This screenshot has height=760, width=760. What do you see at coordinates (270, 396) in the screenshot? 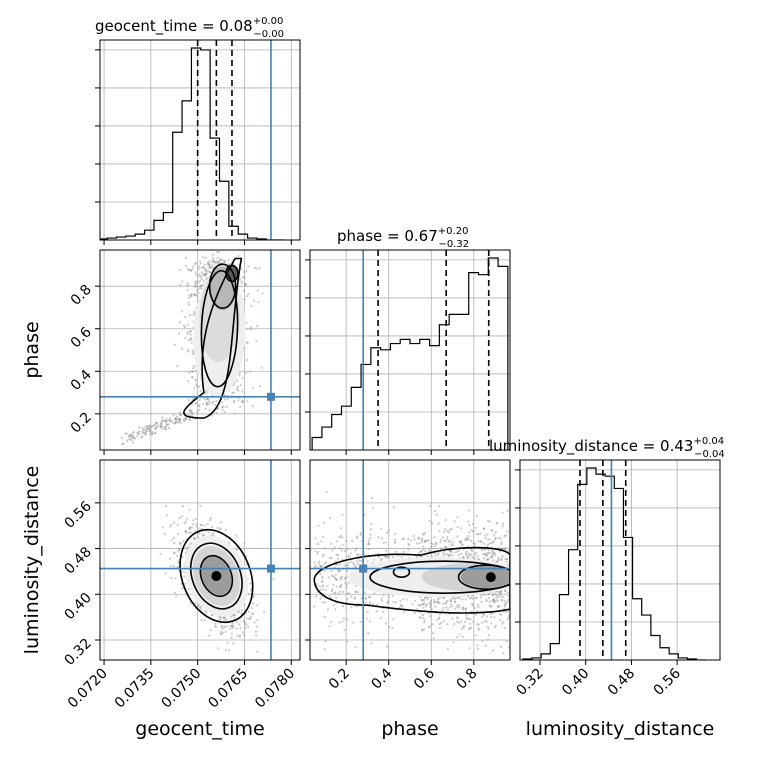
I see `truth-marker` at bounding box center [270, 396].